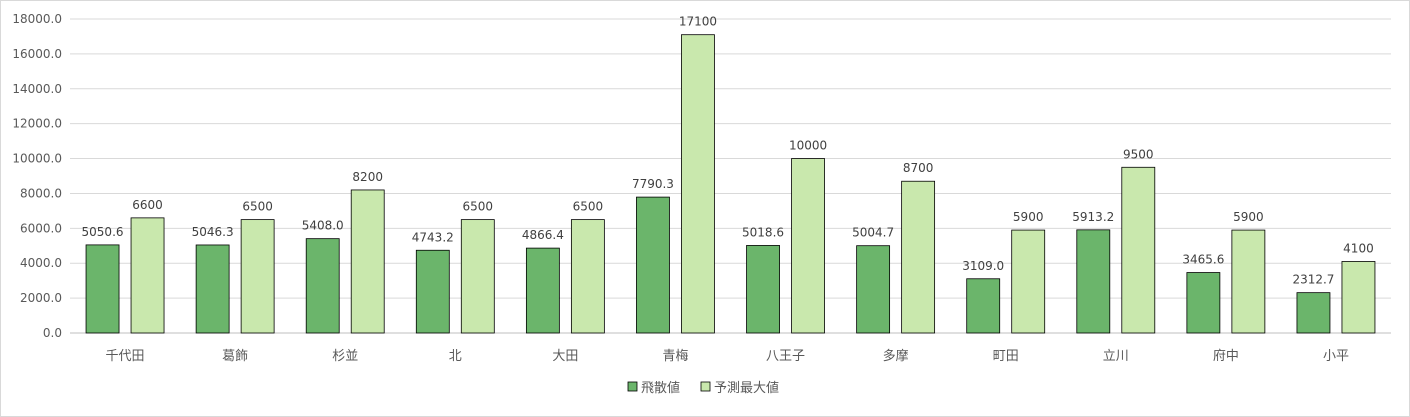 The height and width of the screenshot is (417, 1410). Describe the element at coordinates (675, 356) in the screenshot. I see `x-category-label: 青梅` at that location.